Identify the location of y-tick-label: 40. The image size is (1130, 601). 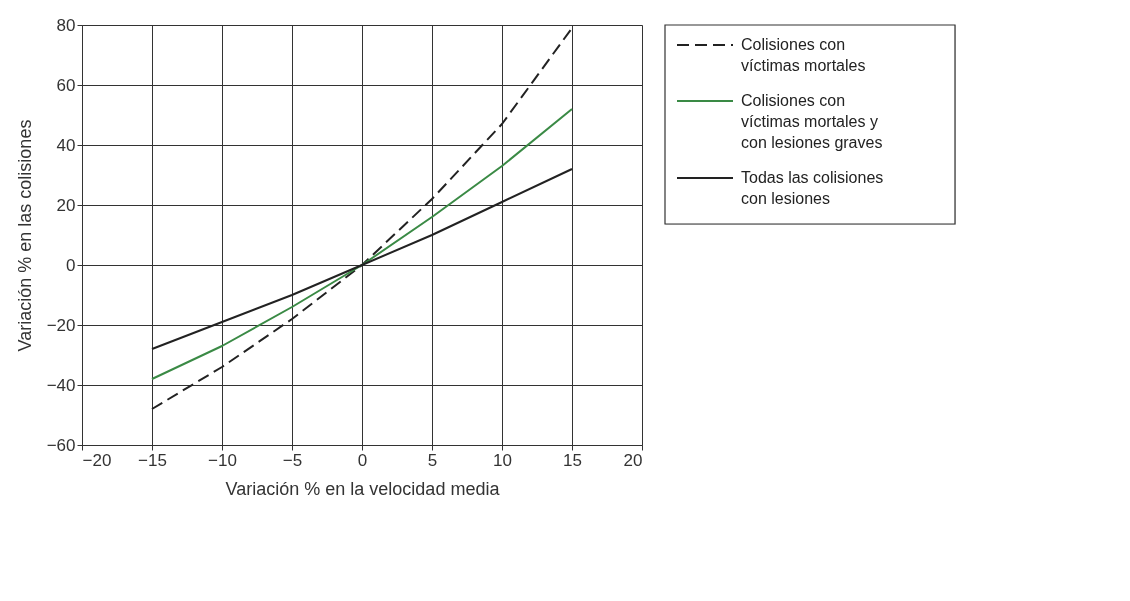
(66, 145).